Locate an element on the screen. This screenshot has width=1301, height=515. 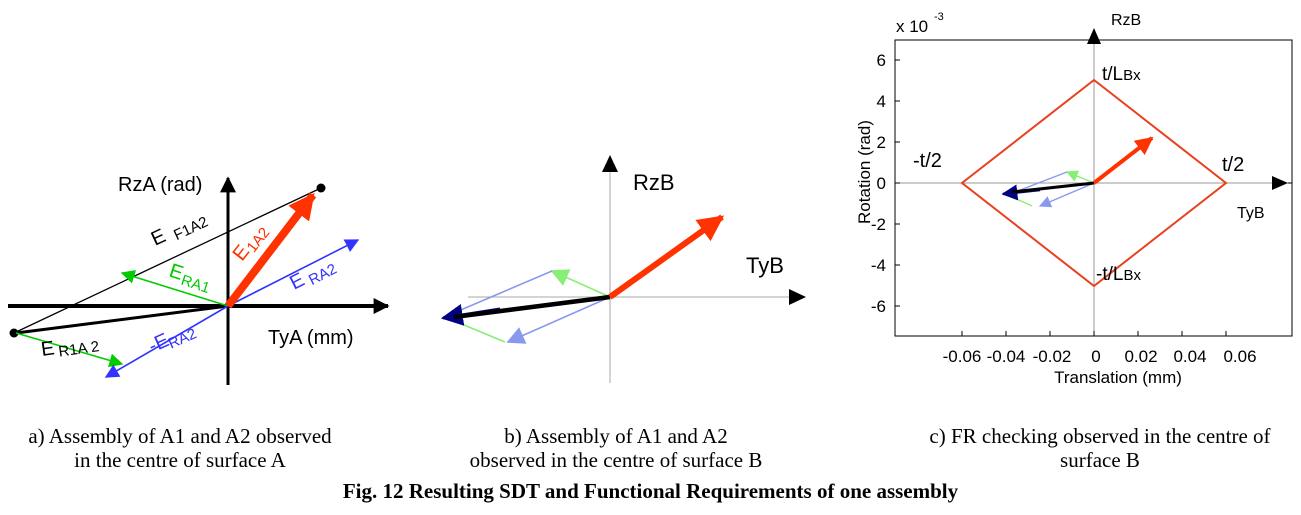
panel-c-rz-label: RzB is located at coordinates (1126, 20).